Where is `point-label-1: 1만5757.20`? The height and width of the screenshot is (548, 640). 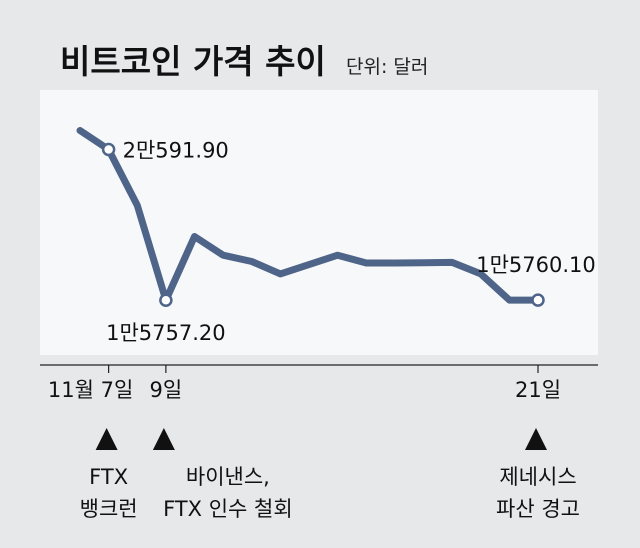 point-label-1: 1만5757.20 is located at coordinates (166, 333).